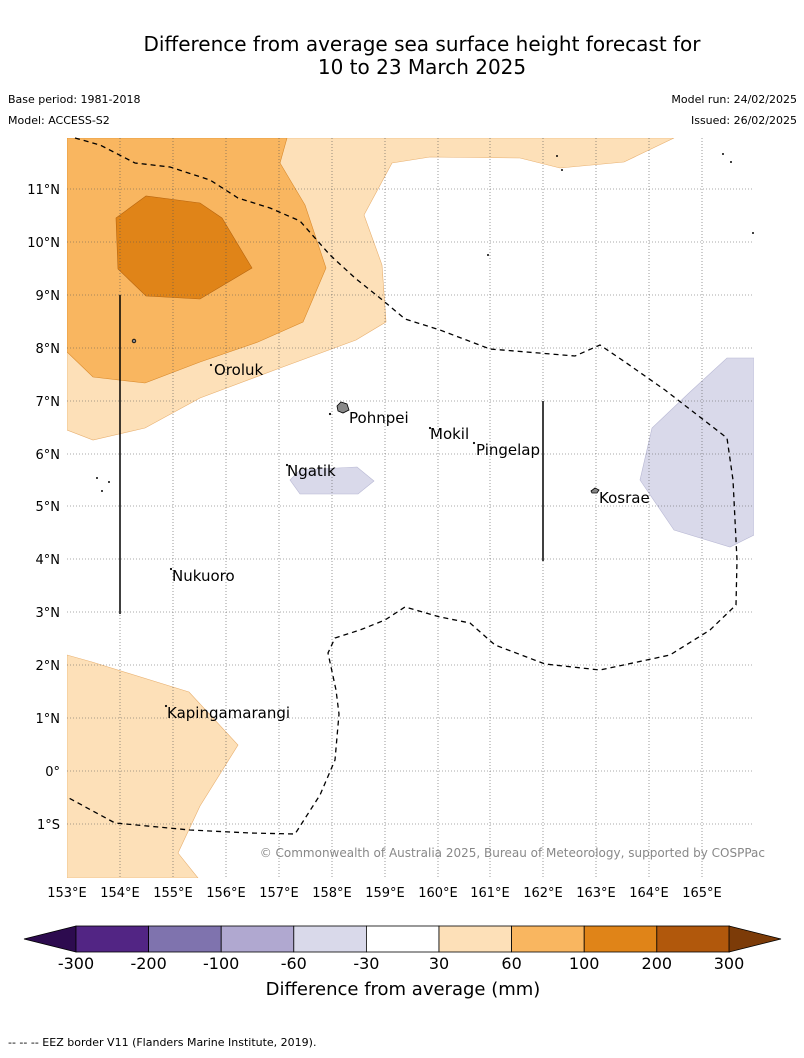  I want to click on colorbar-tick: 60, so click(511, 963).